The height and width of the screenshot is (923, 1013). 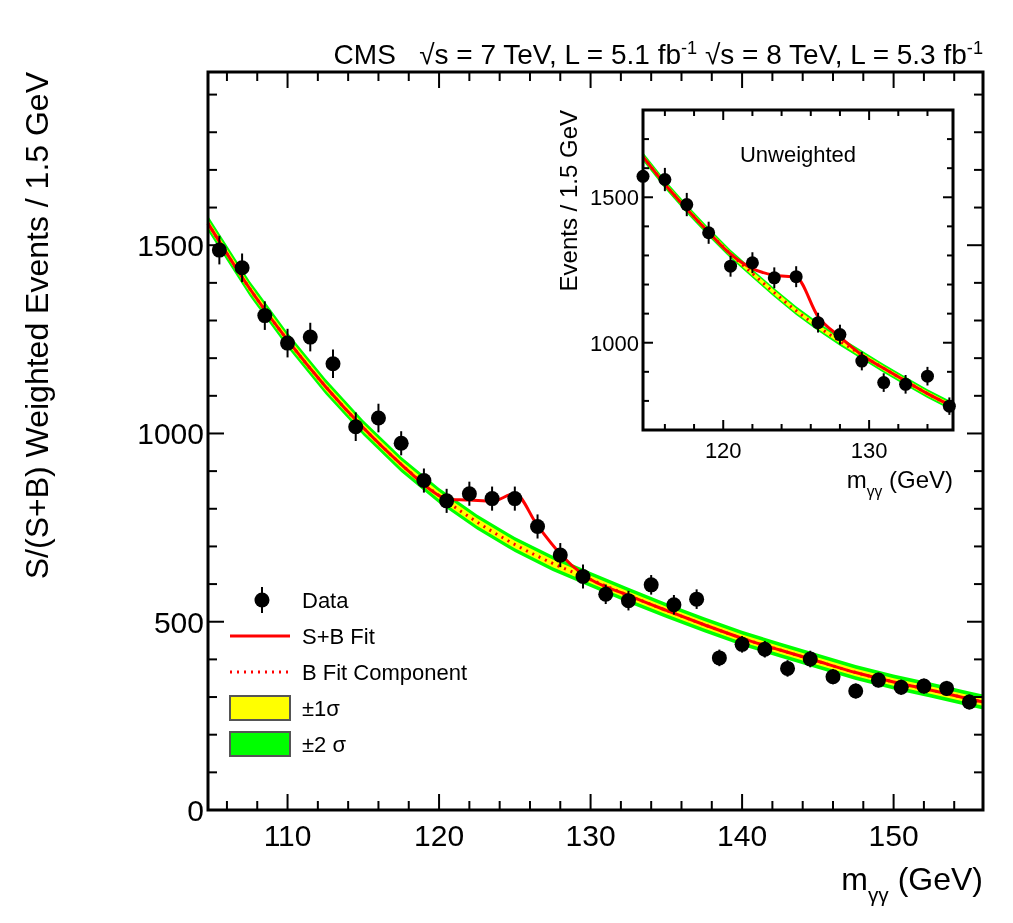 I want to click on x-tick-label: 150, so click(x=893, y=835).